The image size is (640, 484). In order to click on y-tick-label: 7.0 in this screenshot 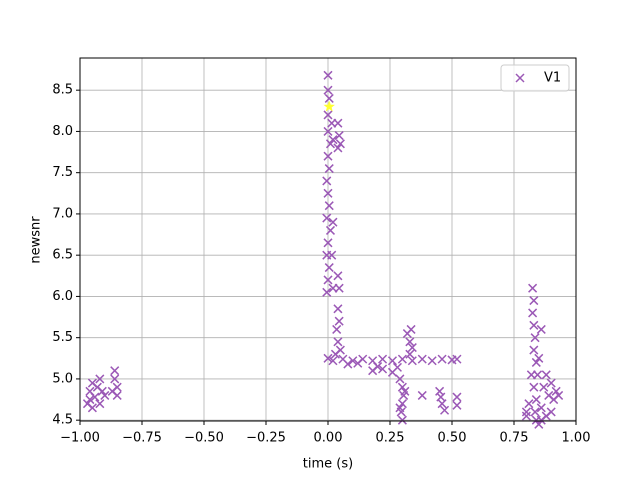, I will do `click(62, 213)`.